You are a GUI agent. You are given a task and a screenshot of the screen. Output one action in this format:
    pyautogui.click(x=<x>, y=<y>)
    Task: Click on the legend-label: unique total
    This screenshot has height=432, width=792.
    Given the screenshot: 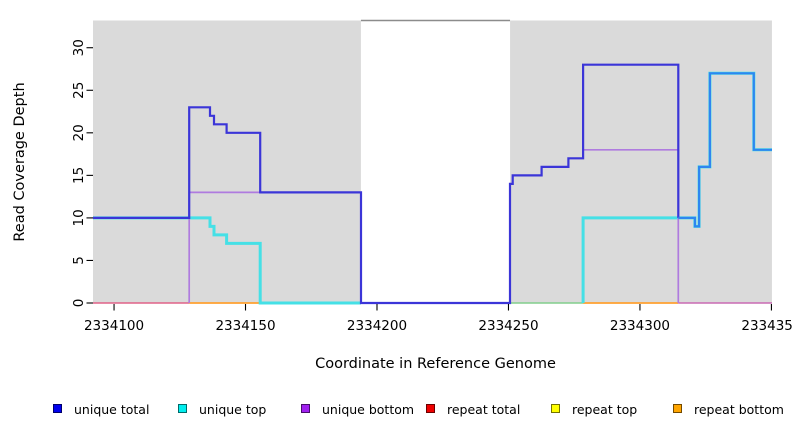 What is the action you would take?
    pyautogui.click(x=112, y=409)
    